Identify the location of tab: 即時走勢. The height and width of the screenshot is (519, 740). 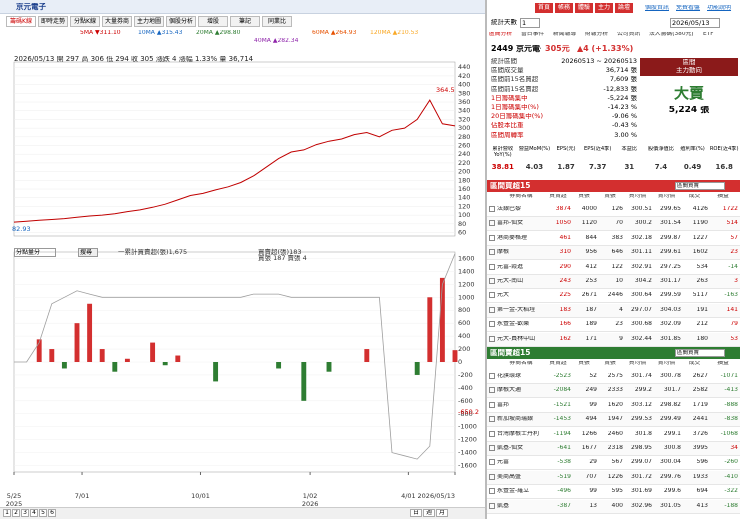
(53, 21).